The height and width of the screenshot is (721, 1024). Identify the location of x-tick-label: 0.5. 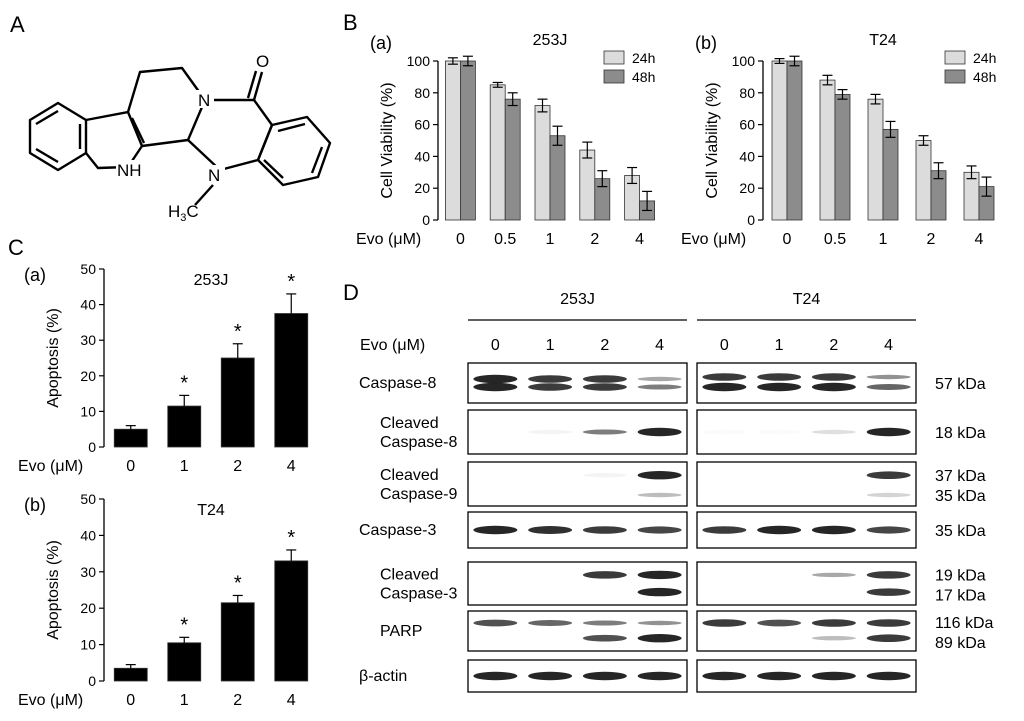
(835, 239).